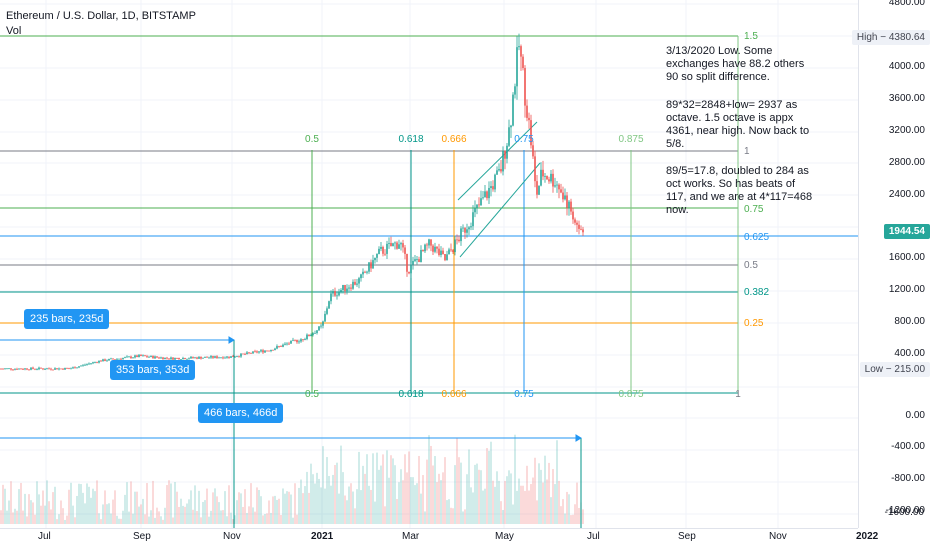  I want to click on bars-range-badge: 466 bars, 466d, so click(241, 413).